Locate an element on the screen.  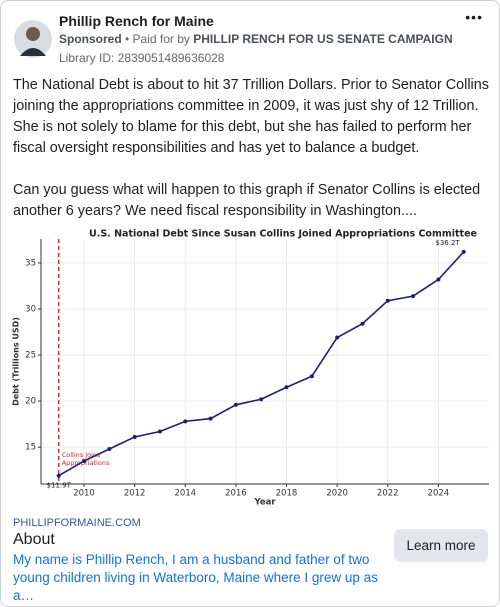
learn-more-button: Learn more is located at coordinates (441, 545).